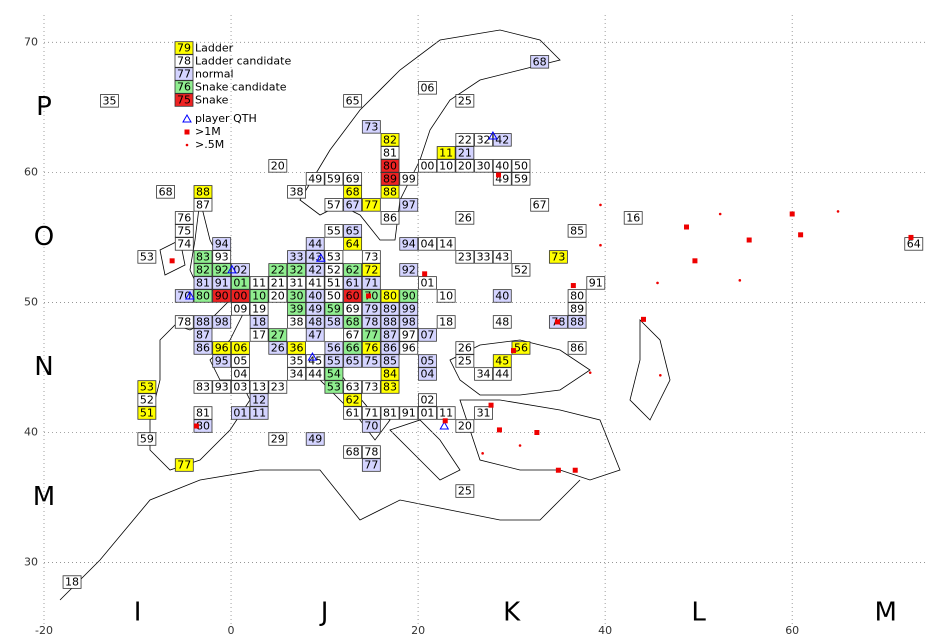 The width and height of the screenshot is (950, 644). I want to click on square-label: 94, so click(409, 243).